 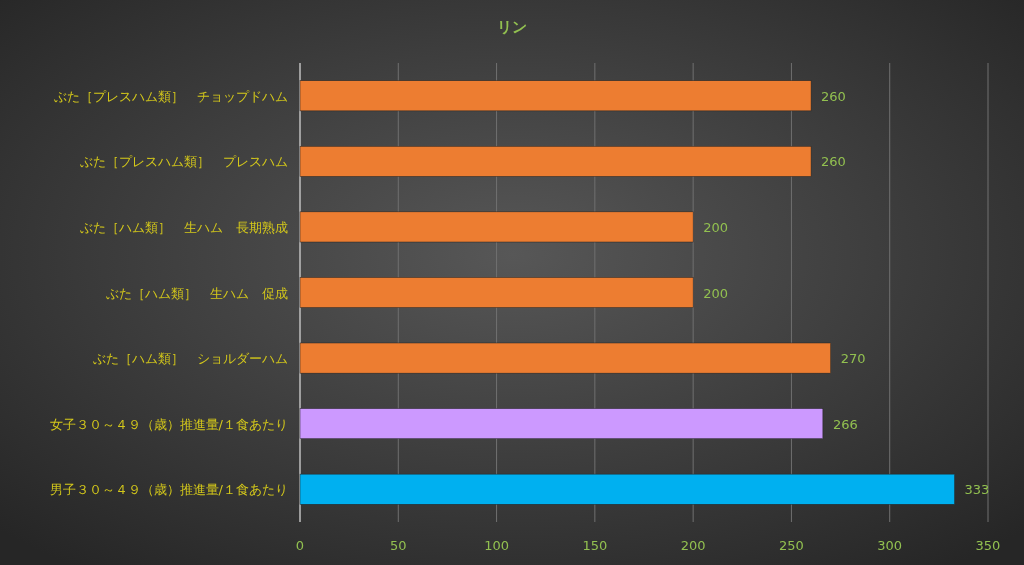 What do you see at coordinates (890, 545) in the screenshot?
I see `x-tick-label: 300` at bounding box center [890, 545].